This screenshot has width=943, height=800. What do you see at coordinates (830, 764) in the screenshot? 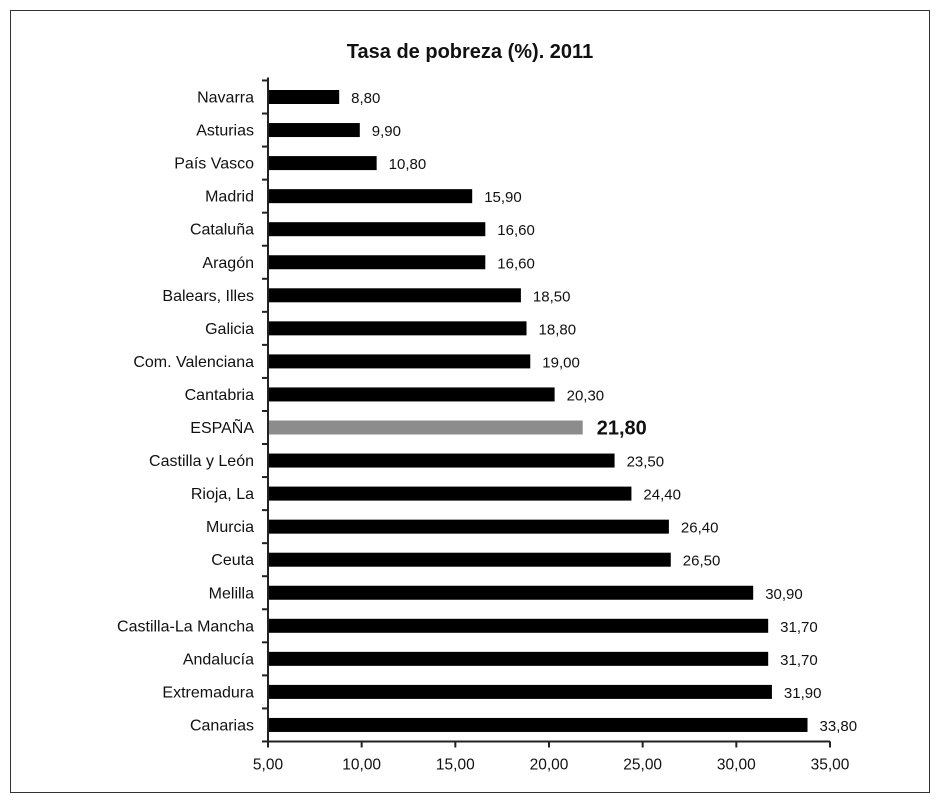
I see `x-tick-label: 35,00` at bounding box center [830, 764].